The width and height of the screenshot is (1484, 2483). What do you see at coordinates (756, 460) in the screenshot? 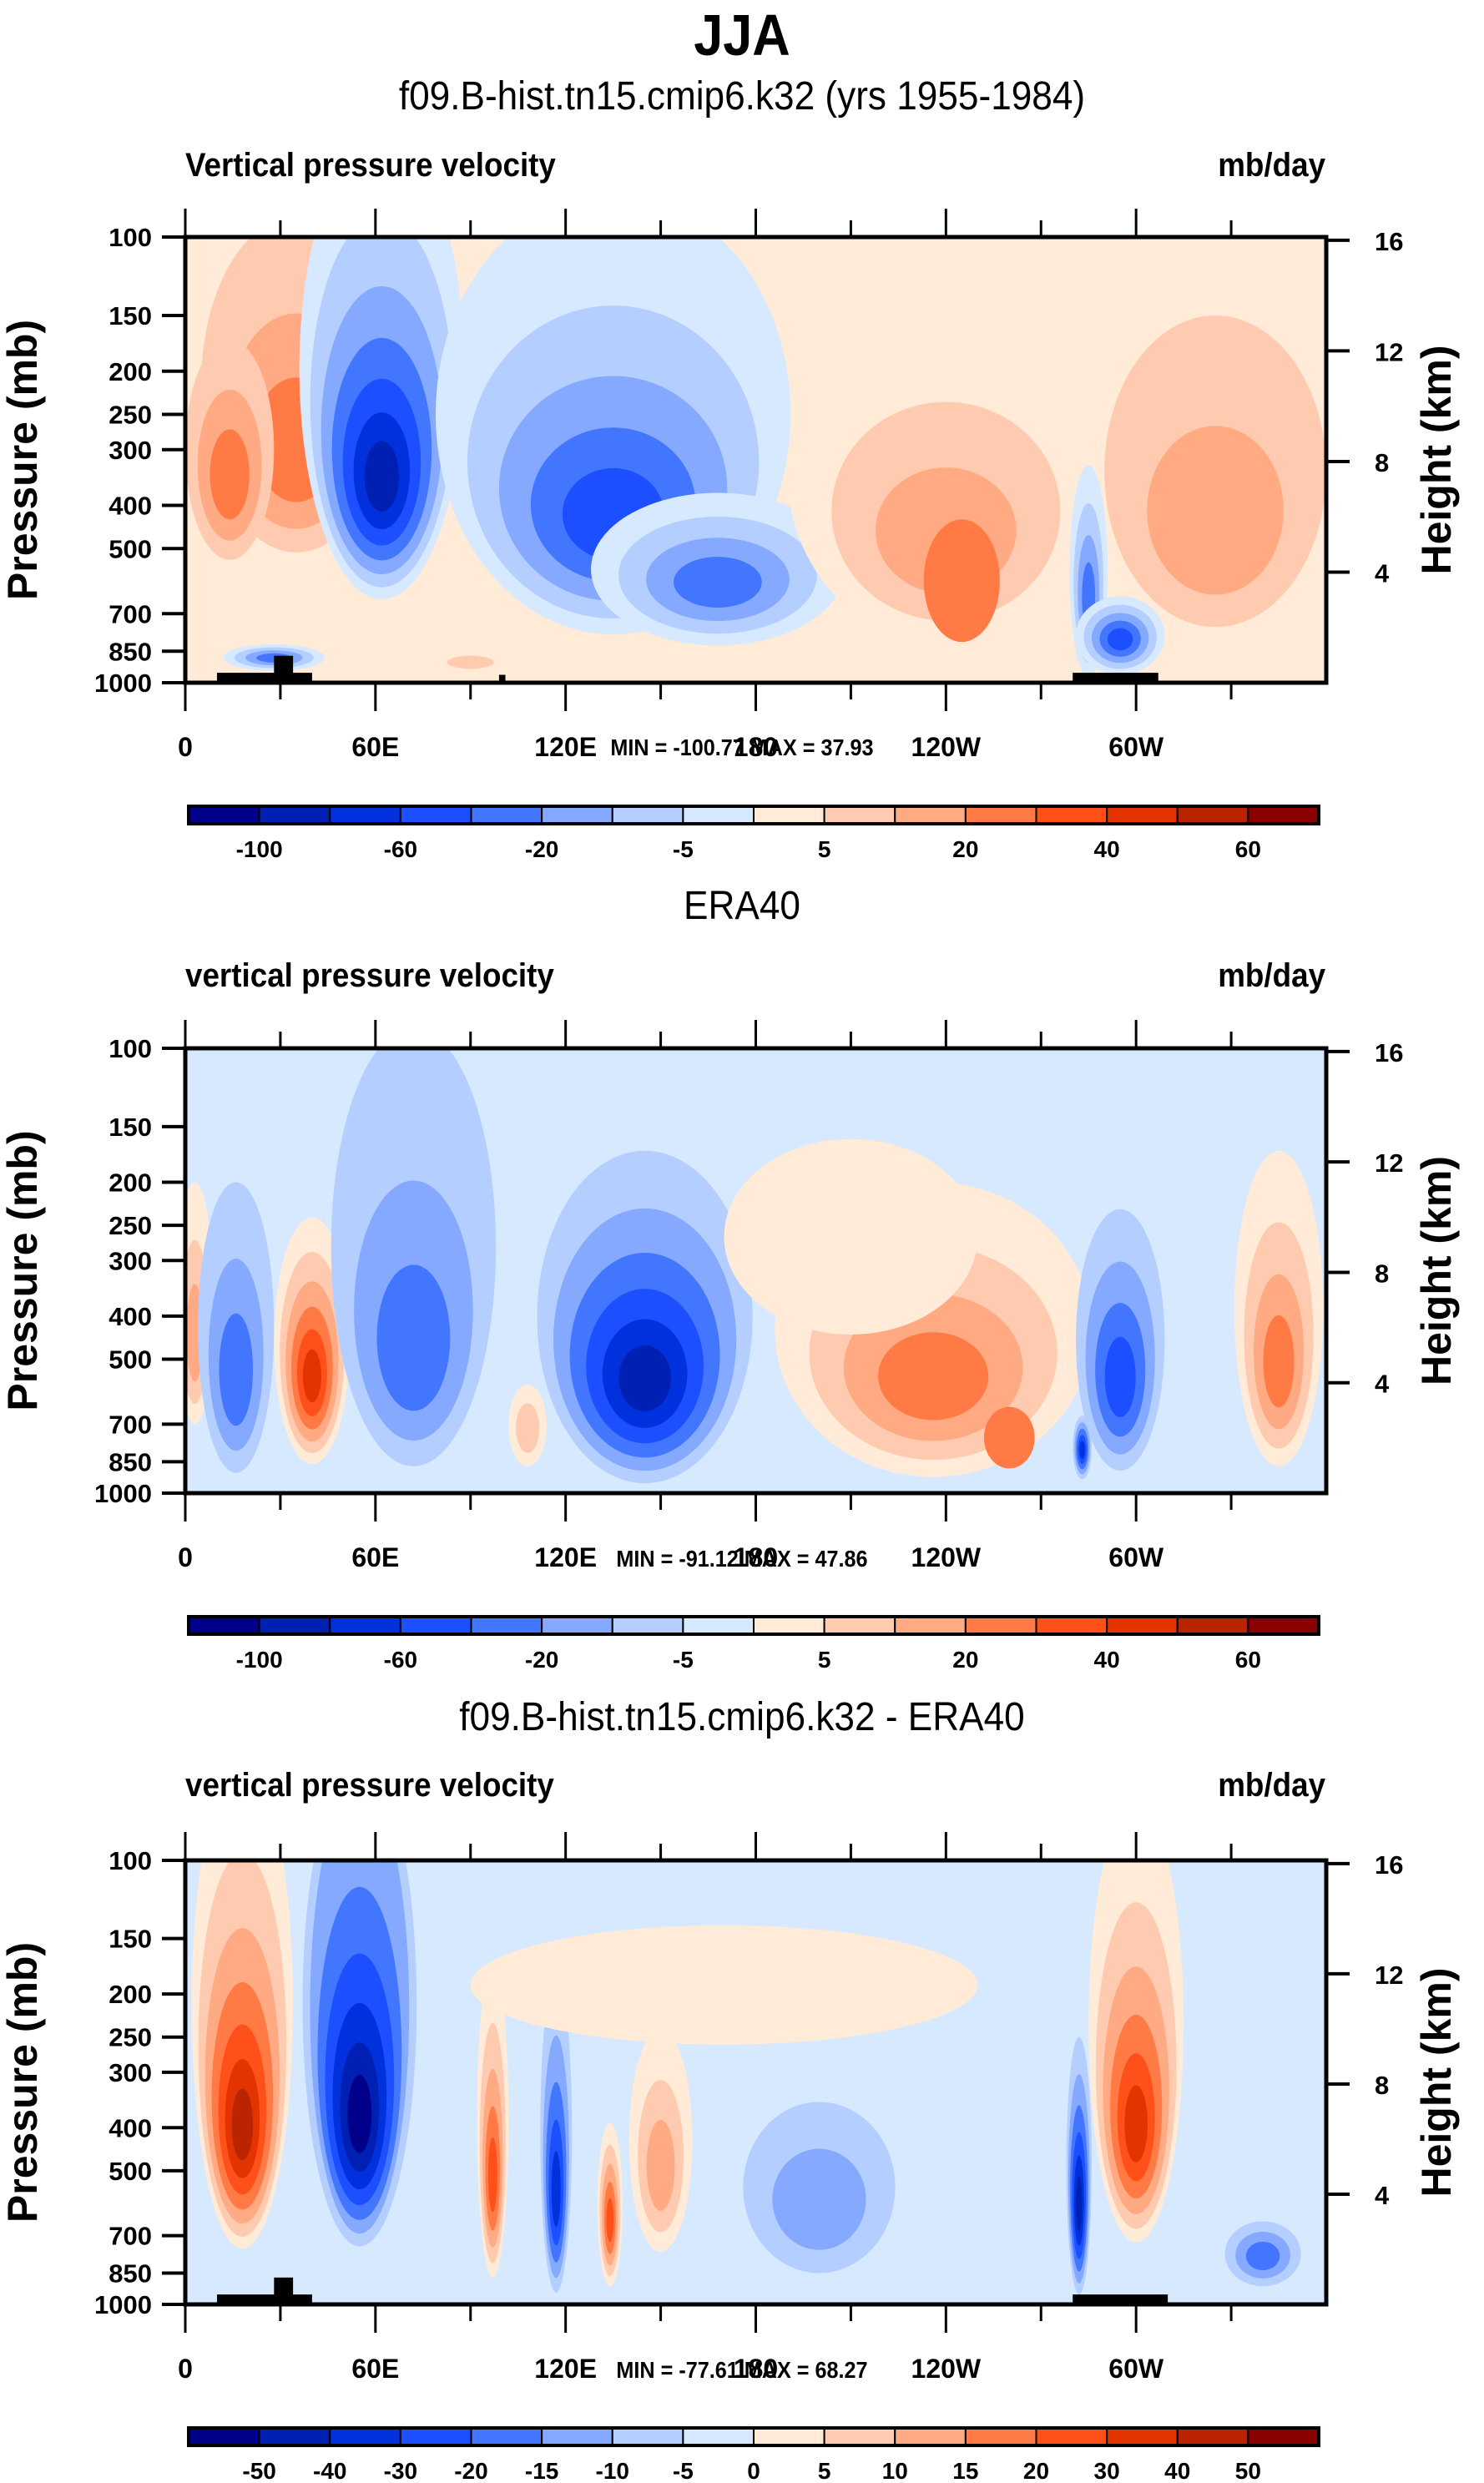
I see `plot-frame` at bounding box center [756, 460].